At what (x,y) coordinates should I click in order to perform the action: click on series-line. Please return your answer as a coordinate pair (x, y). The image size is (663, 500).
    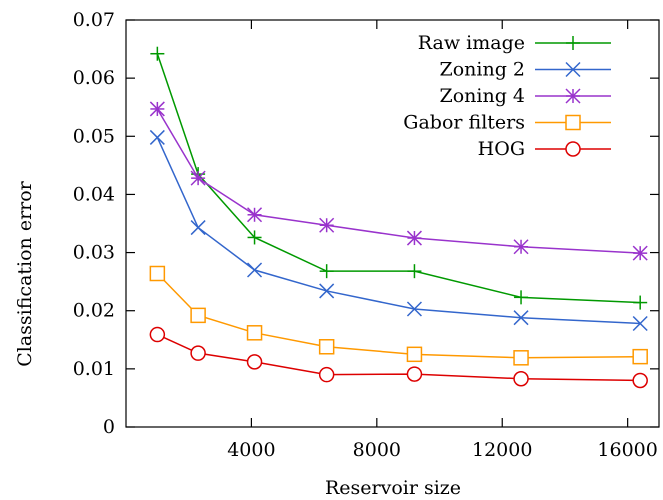
    Looking at the image, I should click on (398, 315).